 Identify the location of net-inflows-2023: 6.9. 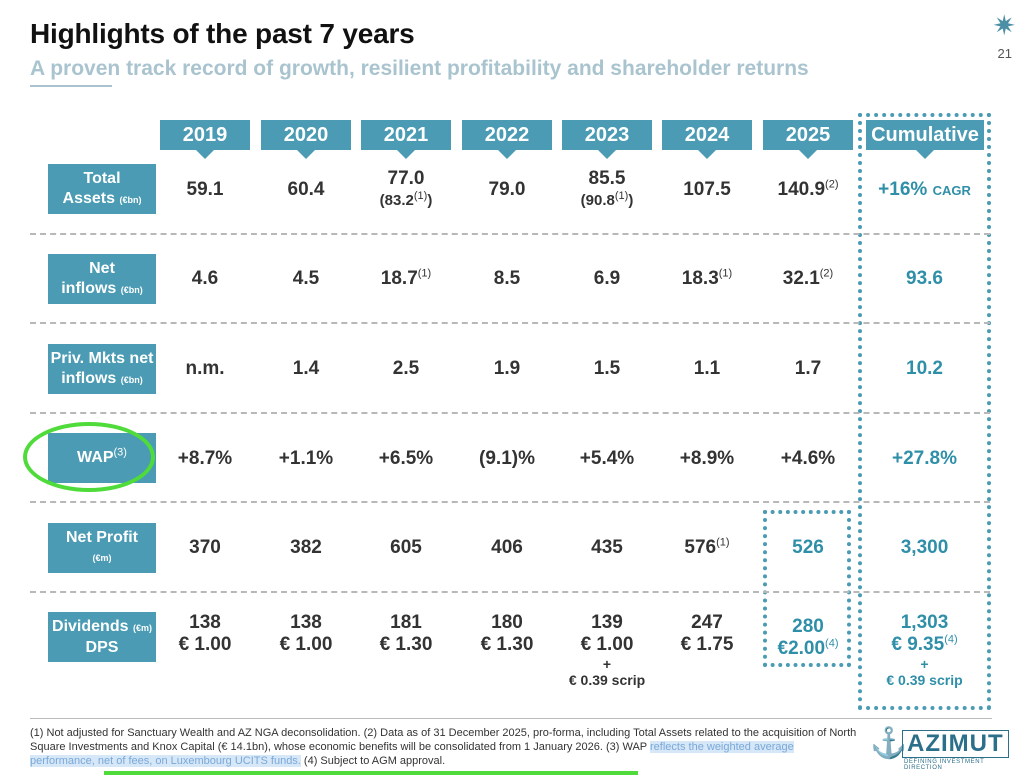
(607, 278).